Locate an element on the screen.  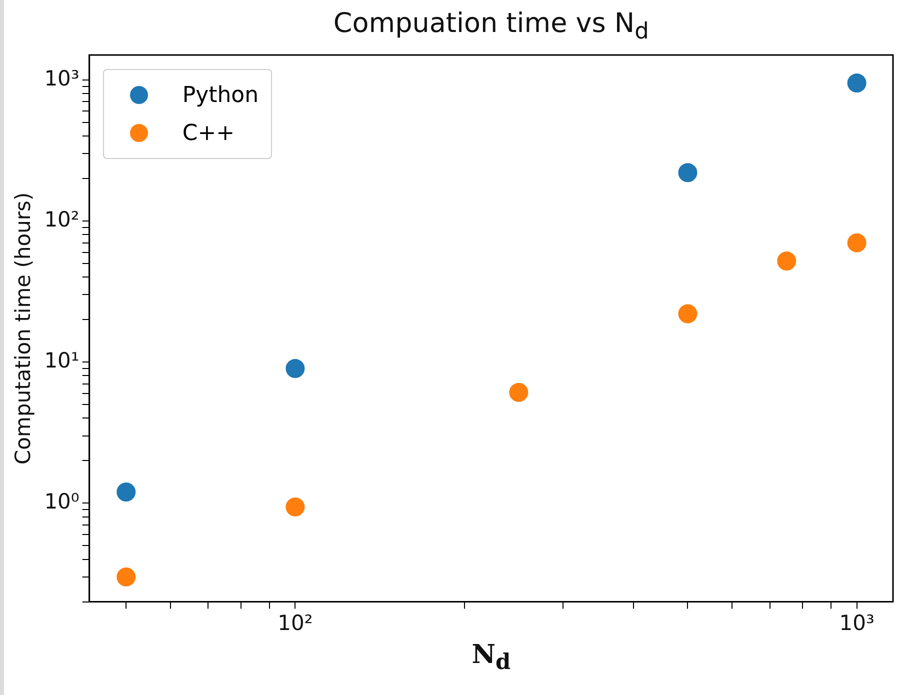
y-tick-label: 10⁰ is located at coordinates (62, 502).